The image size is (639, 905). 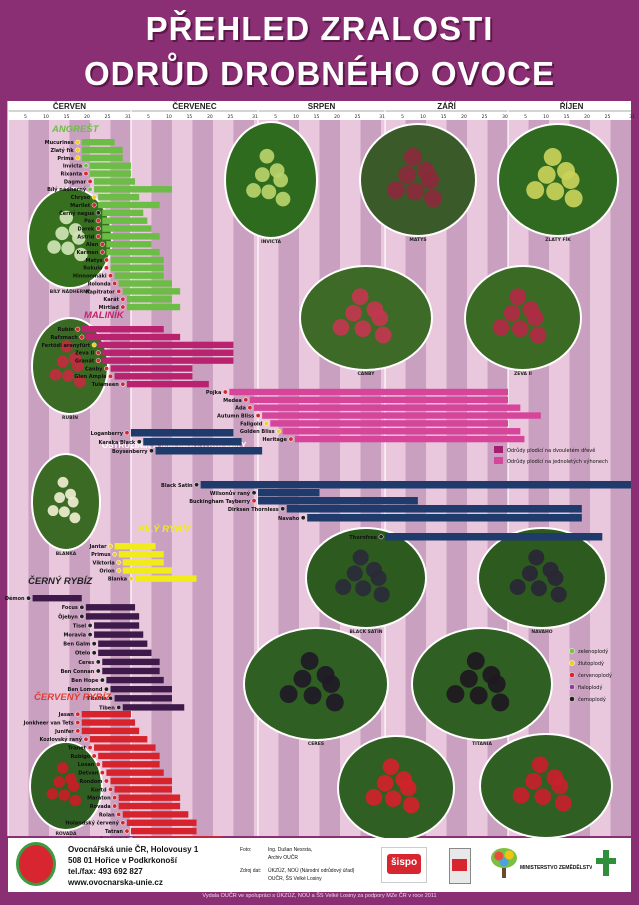 What do you see at coordinates (214, 393) in the screenshot?
I see `variety-label: Pojka` at bounding box center [214, 393].